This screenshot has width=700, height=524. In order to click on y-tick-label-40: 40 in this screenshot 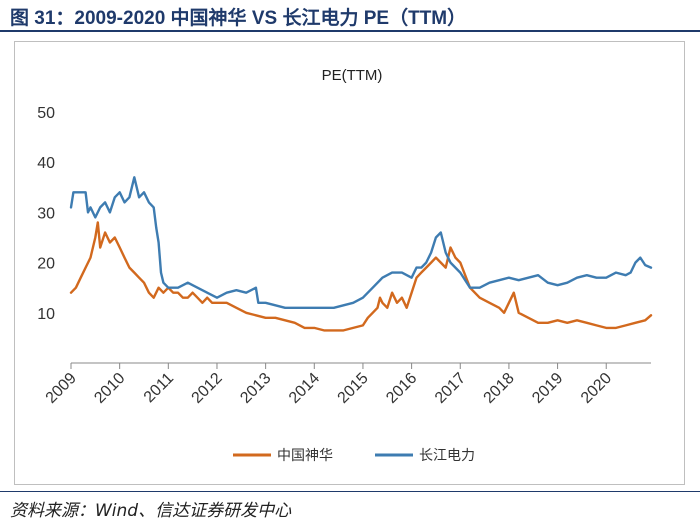, I will do `click(46, 163)`.